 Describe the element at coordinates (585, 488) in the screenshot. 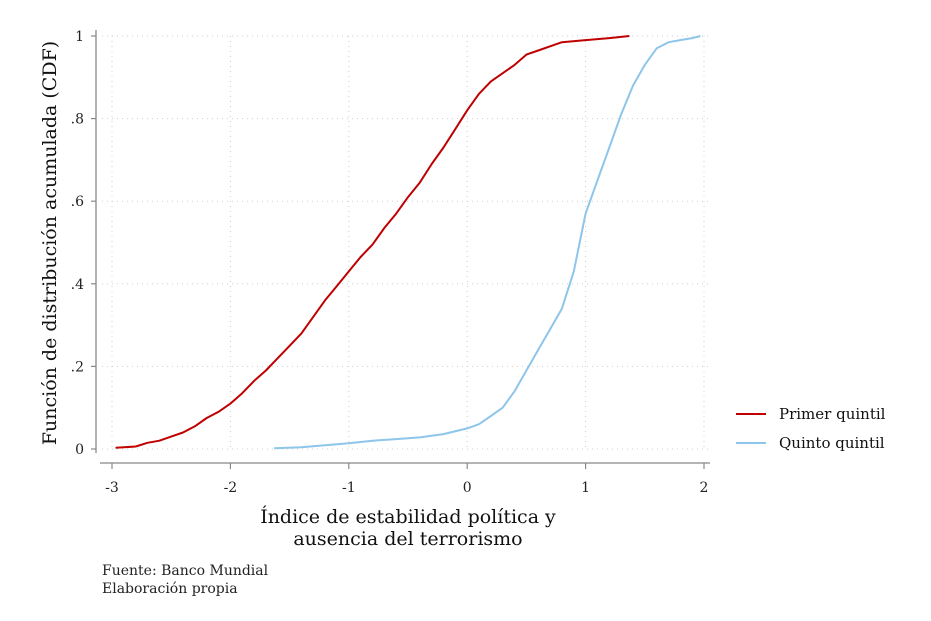

I see `x-tick-label: 1` at that location.